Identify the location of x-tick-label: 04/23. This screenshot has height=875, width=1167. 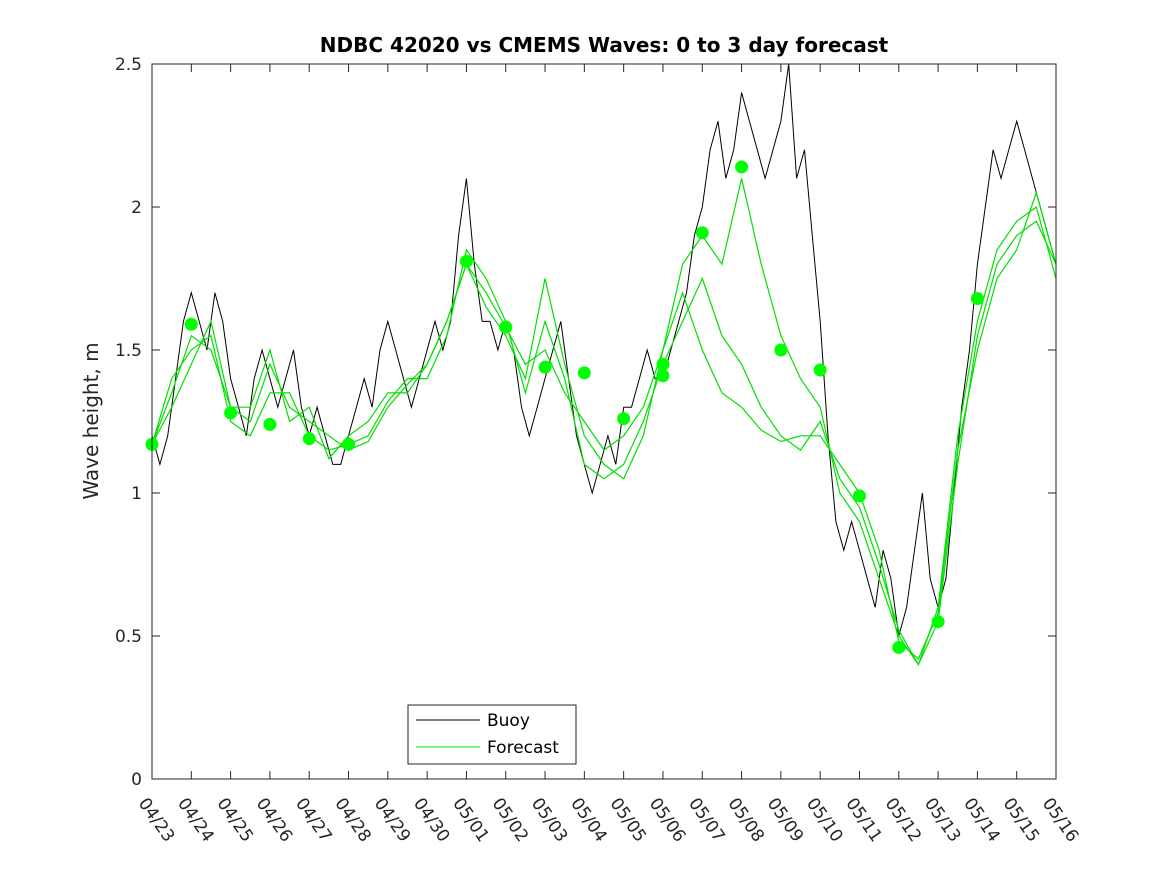
(156, 820).